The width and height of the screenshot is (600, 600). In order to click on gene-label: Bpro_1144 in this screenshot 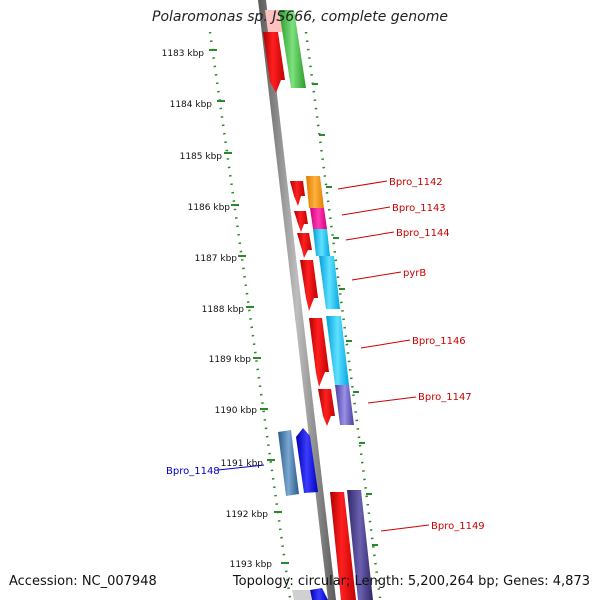, I will do `click(423, 233)`.